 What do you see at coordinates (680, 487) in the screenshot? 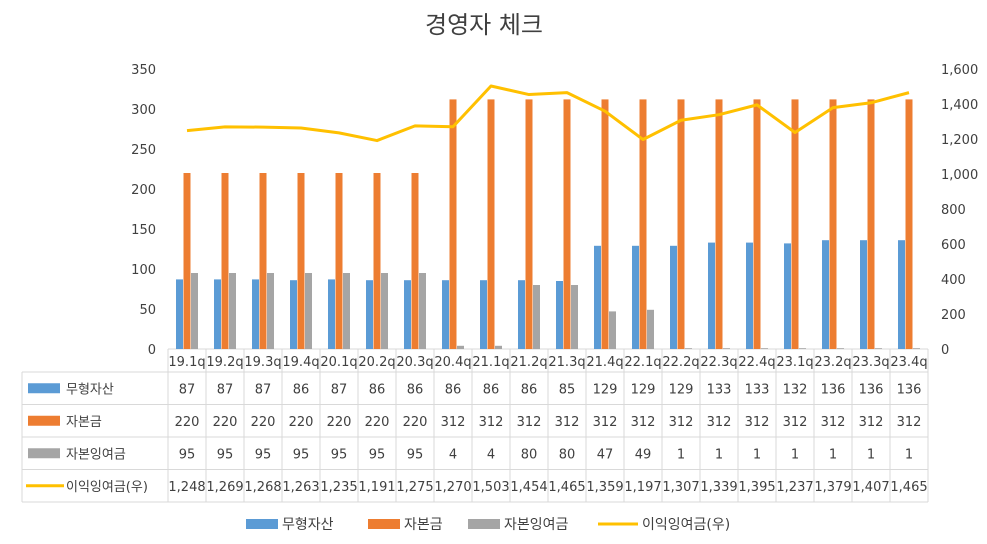
I see `table-cell: 1,307` at bounding box center [680, 487].